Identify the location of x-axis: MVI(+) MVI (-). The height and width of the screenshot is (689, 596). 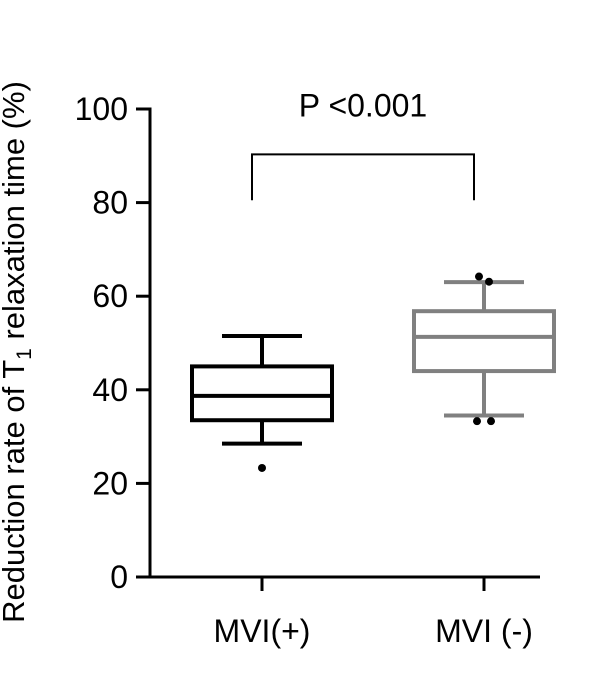
(344, 612).